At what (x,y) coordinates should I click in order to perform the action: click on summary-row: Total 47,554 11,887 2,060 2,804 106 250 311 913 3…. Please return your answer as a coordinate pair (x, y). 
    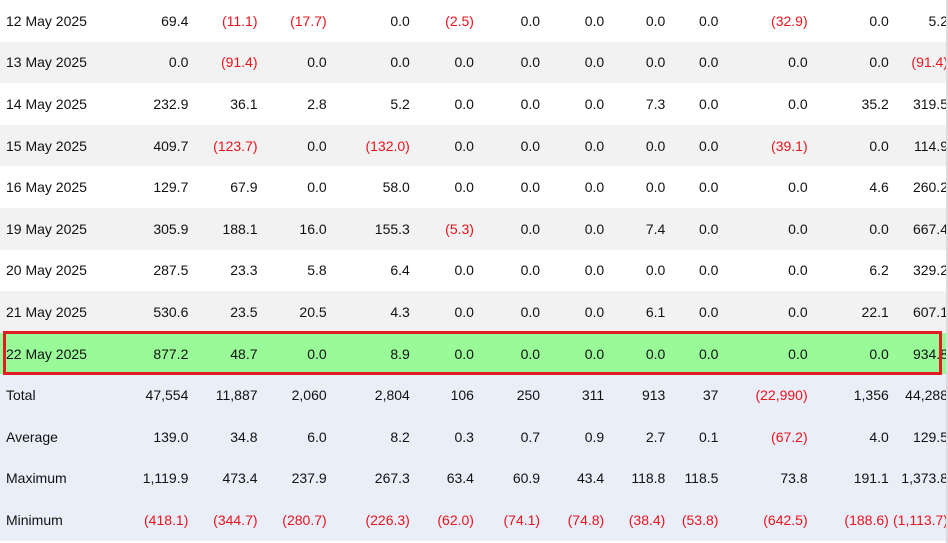
    Looking at the image, I should click on (474, 395).